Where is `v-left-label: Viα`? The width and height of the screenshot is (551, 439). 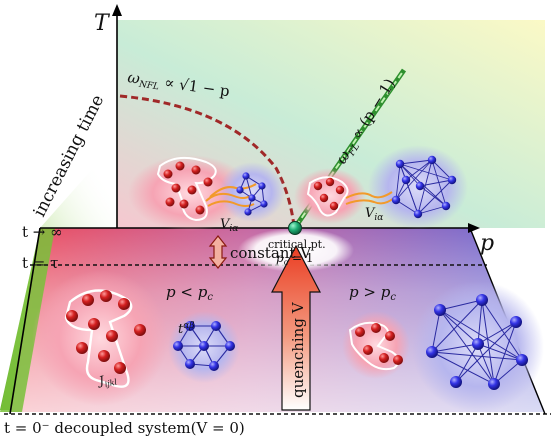
v-left-label: Viα is located at coordinates (229, 225).